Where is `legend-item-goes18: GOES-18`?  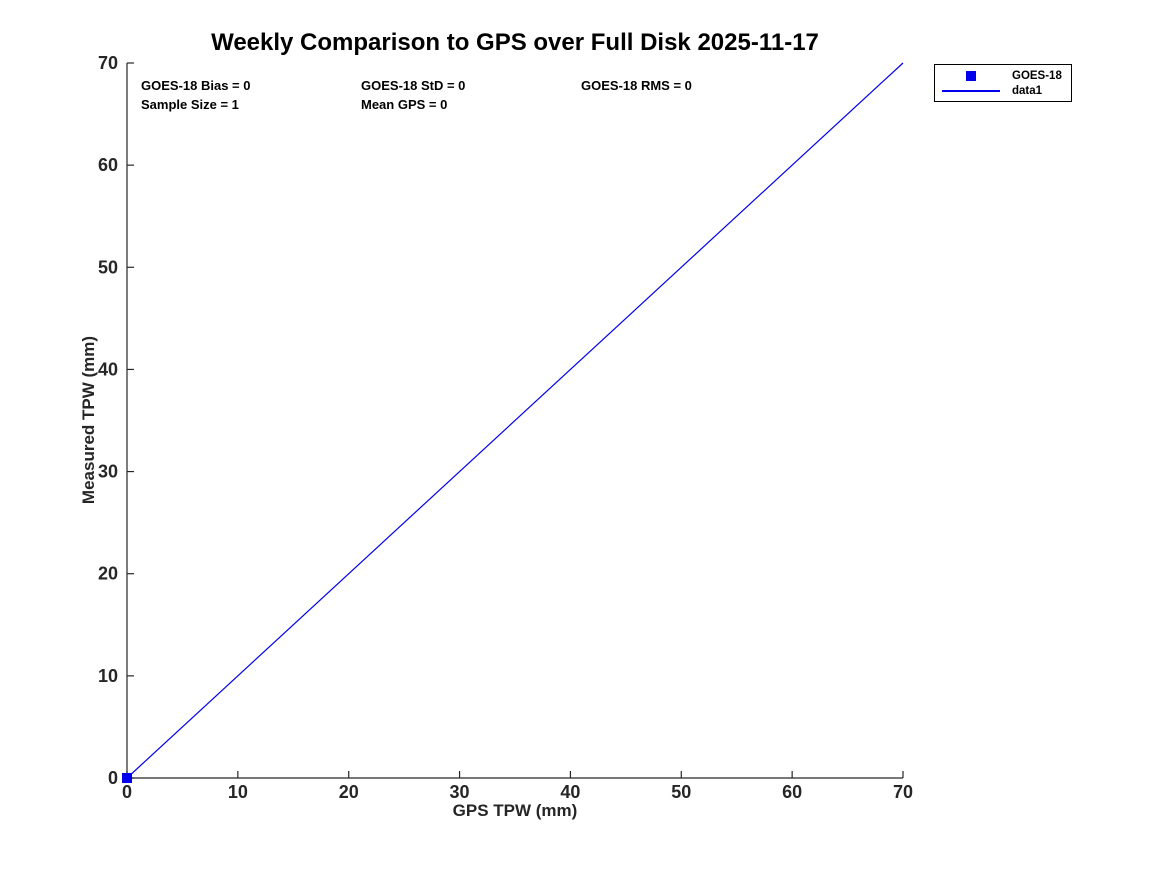
legend-item-goes18: GOES-18 is located at coordinates (1003, 75).